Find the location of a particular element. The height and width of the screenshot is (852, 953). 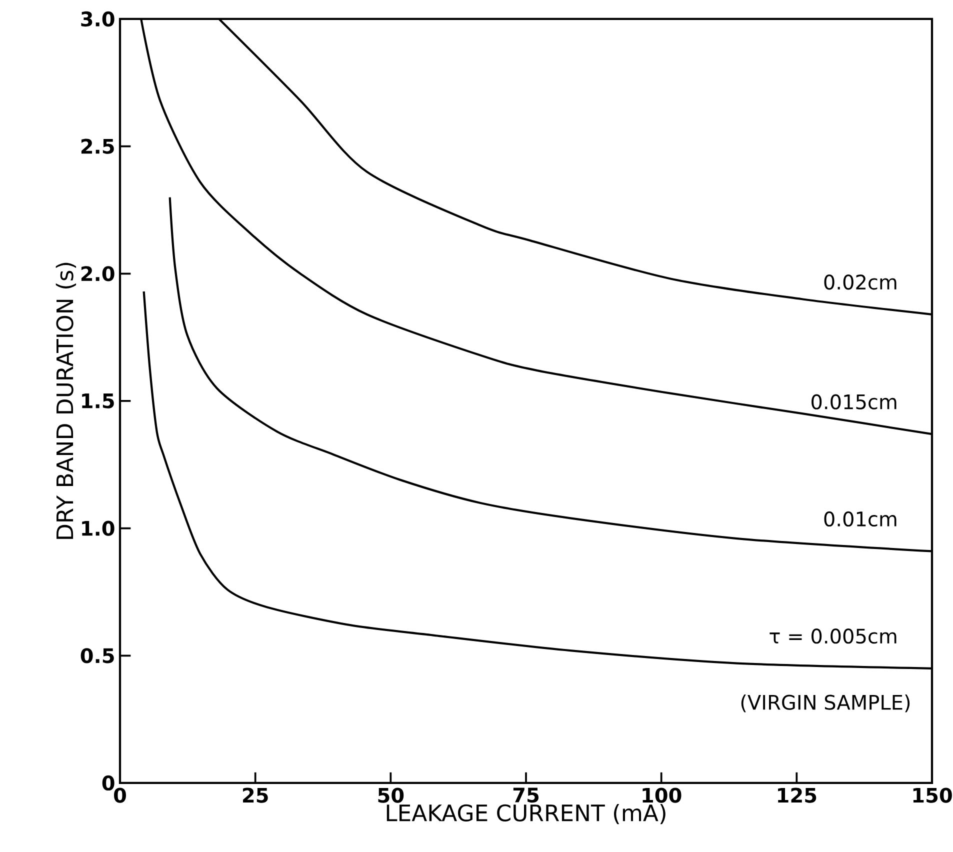

x-tick-label: 50 is located at coordinates (391, 795).